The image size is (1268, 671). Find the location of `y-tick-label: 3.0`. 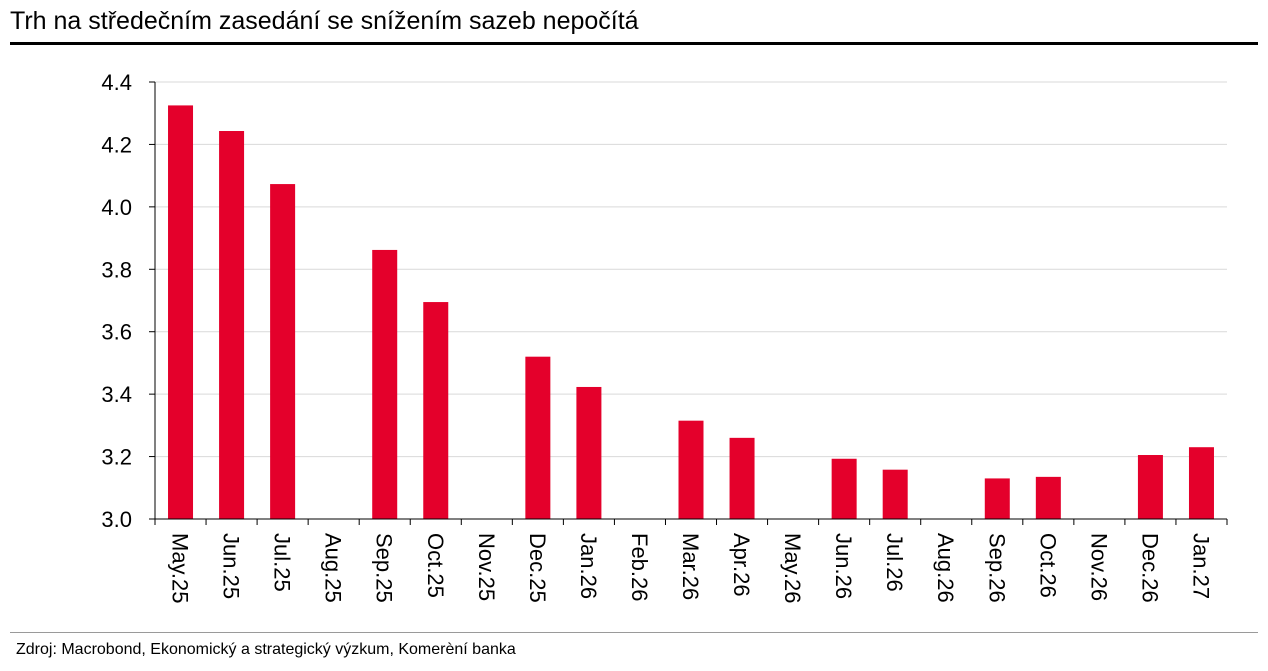

y-tick-label: 3.0 is located at coordinates (116, 519).